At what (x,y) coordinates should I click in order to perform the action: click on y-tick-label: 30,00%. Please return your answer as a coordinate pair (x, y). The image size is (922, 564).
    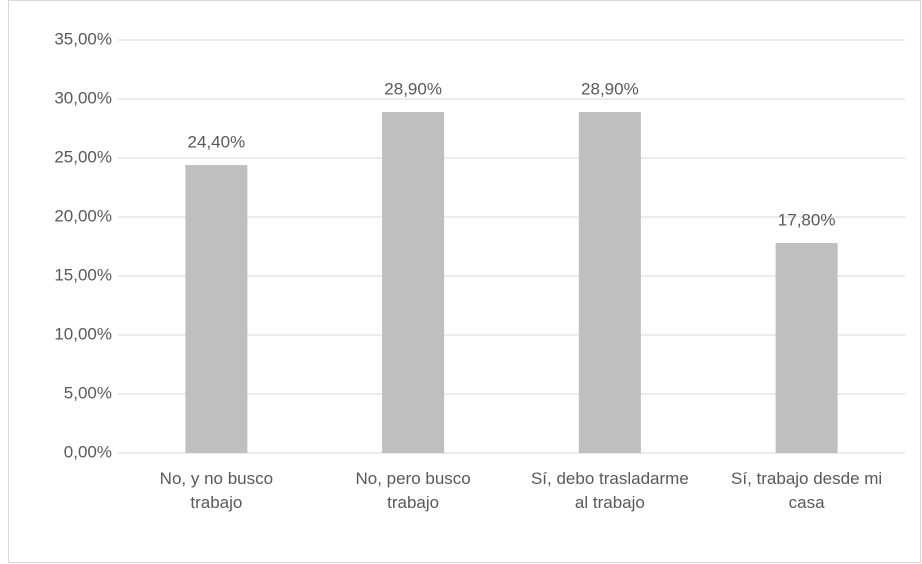
    Looking at the image, I should click on (83, 97).